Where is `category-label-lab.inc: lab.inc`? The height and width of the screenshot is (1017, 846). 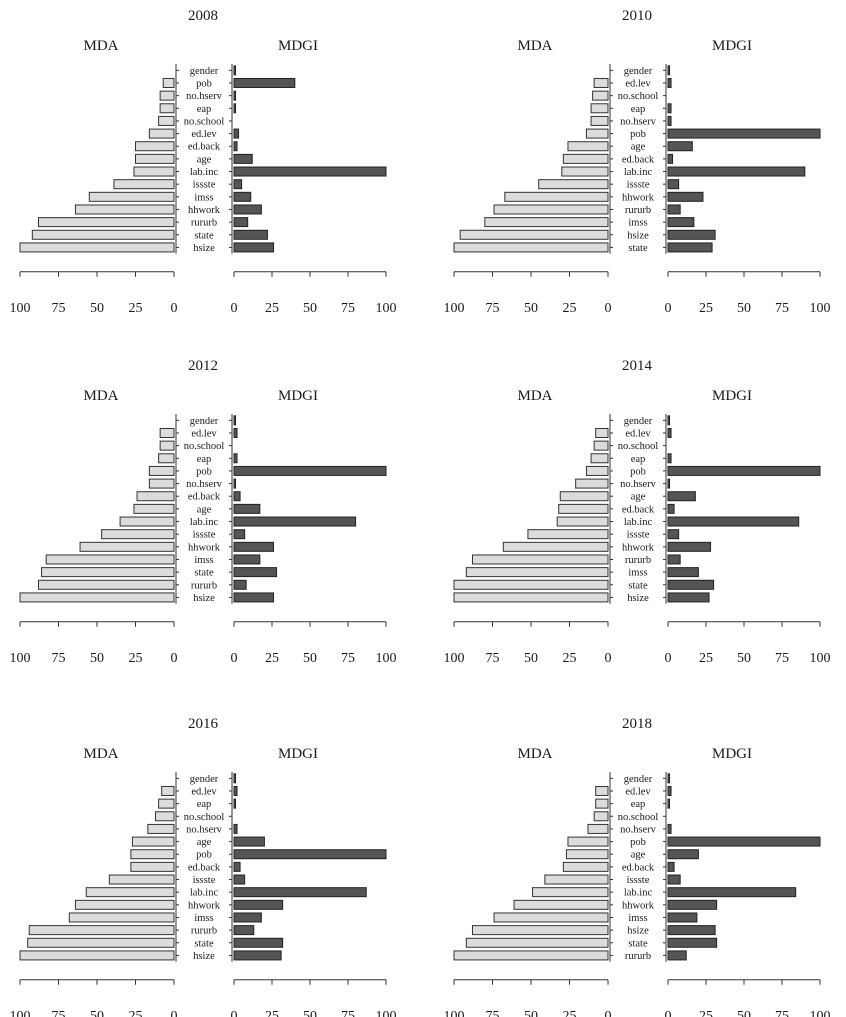 category-label-lab.inc: lab.inc is located at coordinates (204, 893).